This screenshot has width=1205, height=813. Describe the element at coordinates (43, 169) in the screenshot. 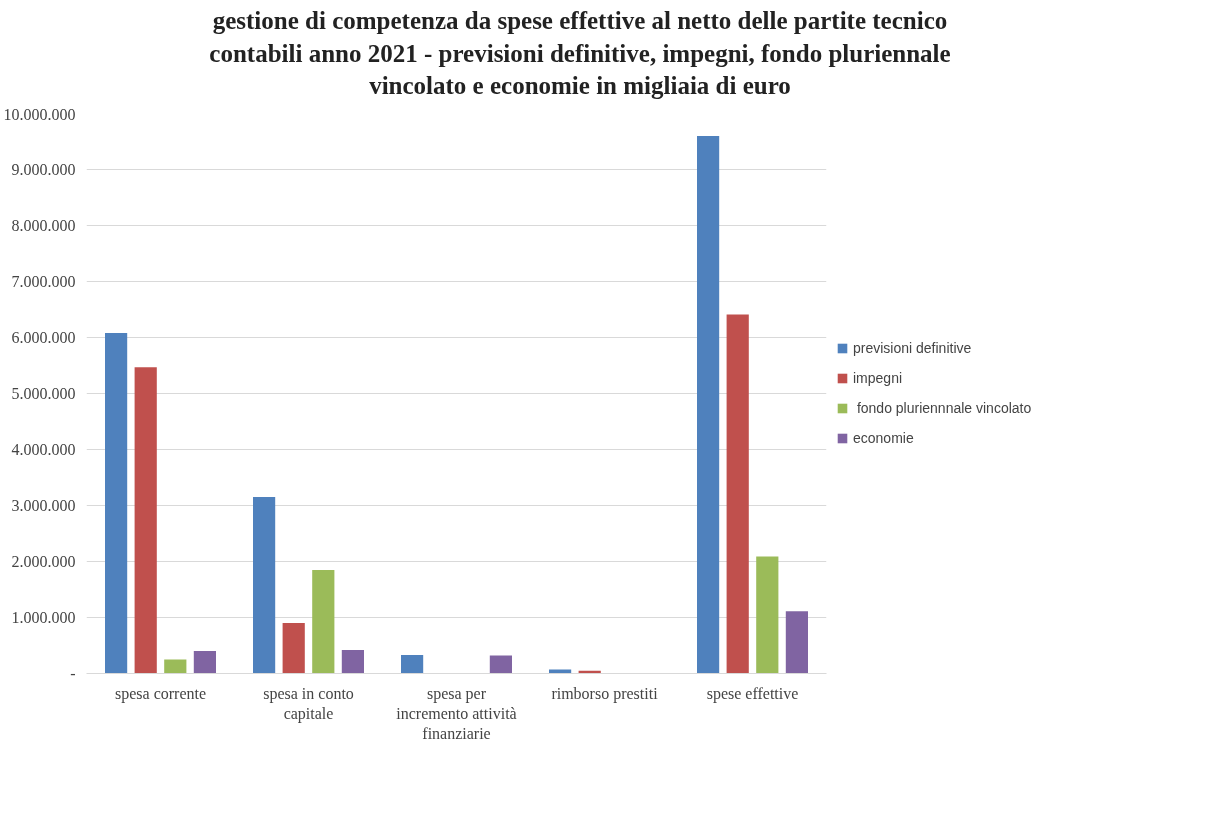

I see `y-tick-label: 9.000.000` at that location.